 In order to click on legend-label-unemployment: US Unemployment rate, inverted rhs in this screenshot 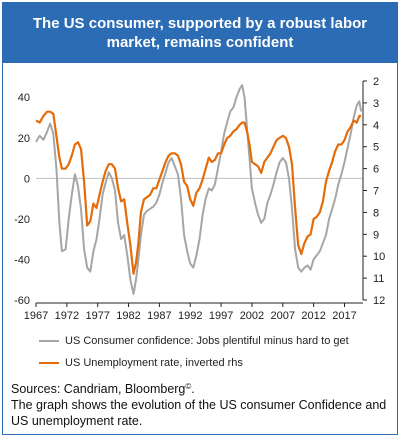, I will do `click(154, 363)`.